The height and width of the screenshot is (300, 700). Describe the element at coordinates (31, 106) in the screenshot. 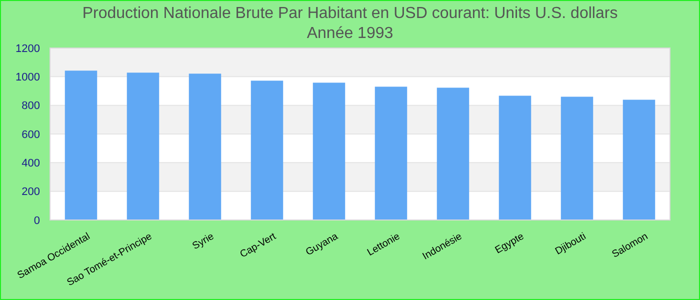

I see `y-tick-label: 800` at that location.